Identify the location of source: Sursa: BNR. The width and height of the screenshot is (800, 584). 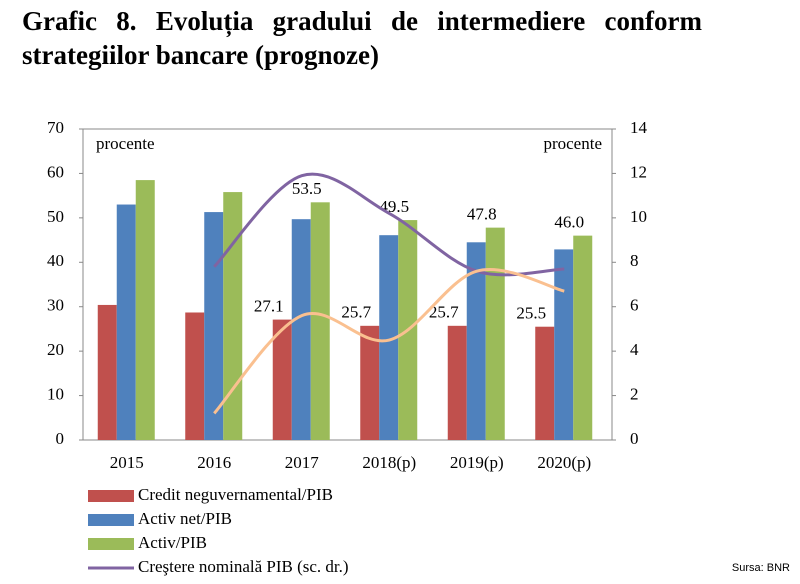
(761, 568).